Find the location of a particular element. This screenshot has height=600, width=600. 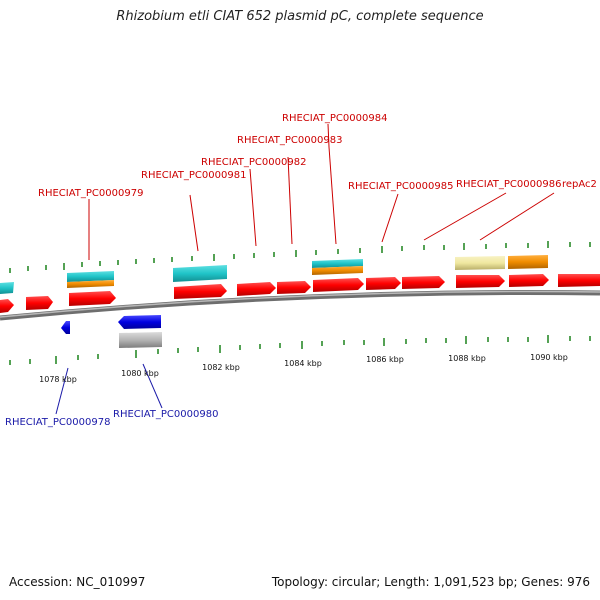

forward-cds-track is located at coordinates (300, 293).